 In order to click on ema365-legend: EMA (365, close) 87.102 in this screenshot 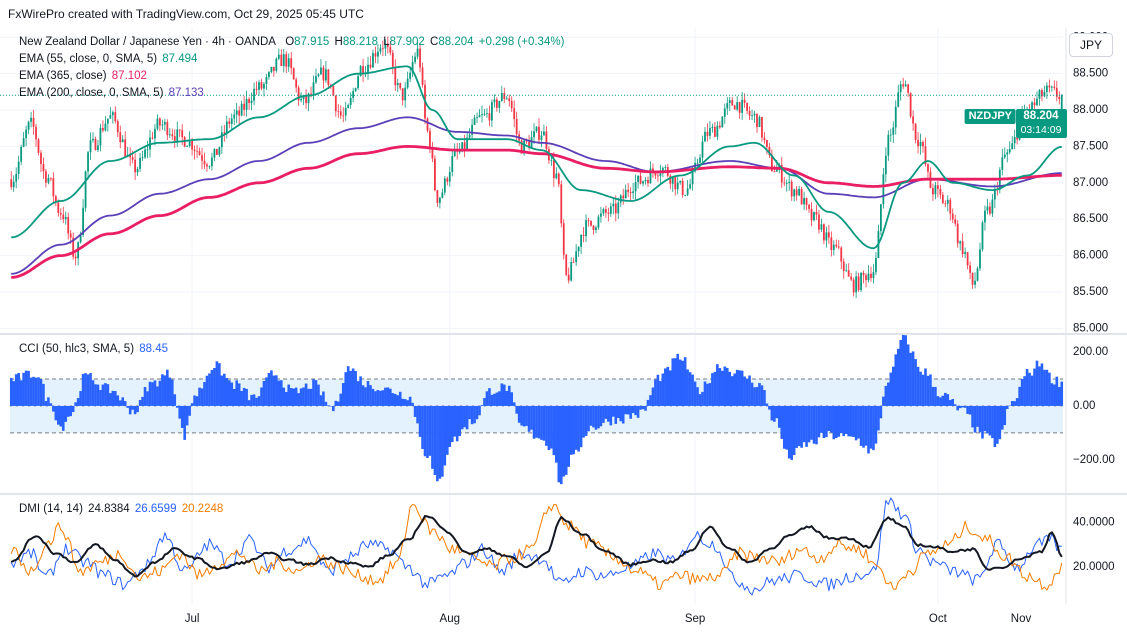, I will do `click(84, 76)`.